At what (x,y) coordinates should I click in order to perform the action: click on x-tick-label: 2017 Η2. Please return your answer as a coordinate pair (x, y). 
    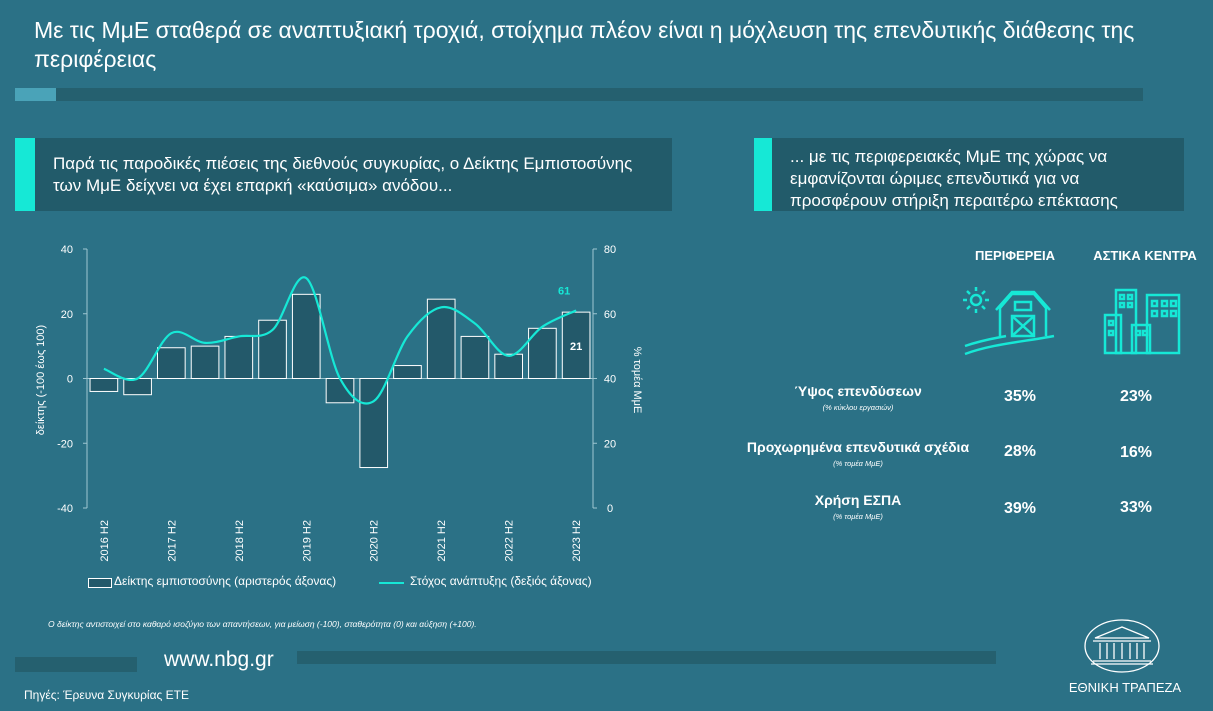
    Looking at the image, I should click on (172, 541).